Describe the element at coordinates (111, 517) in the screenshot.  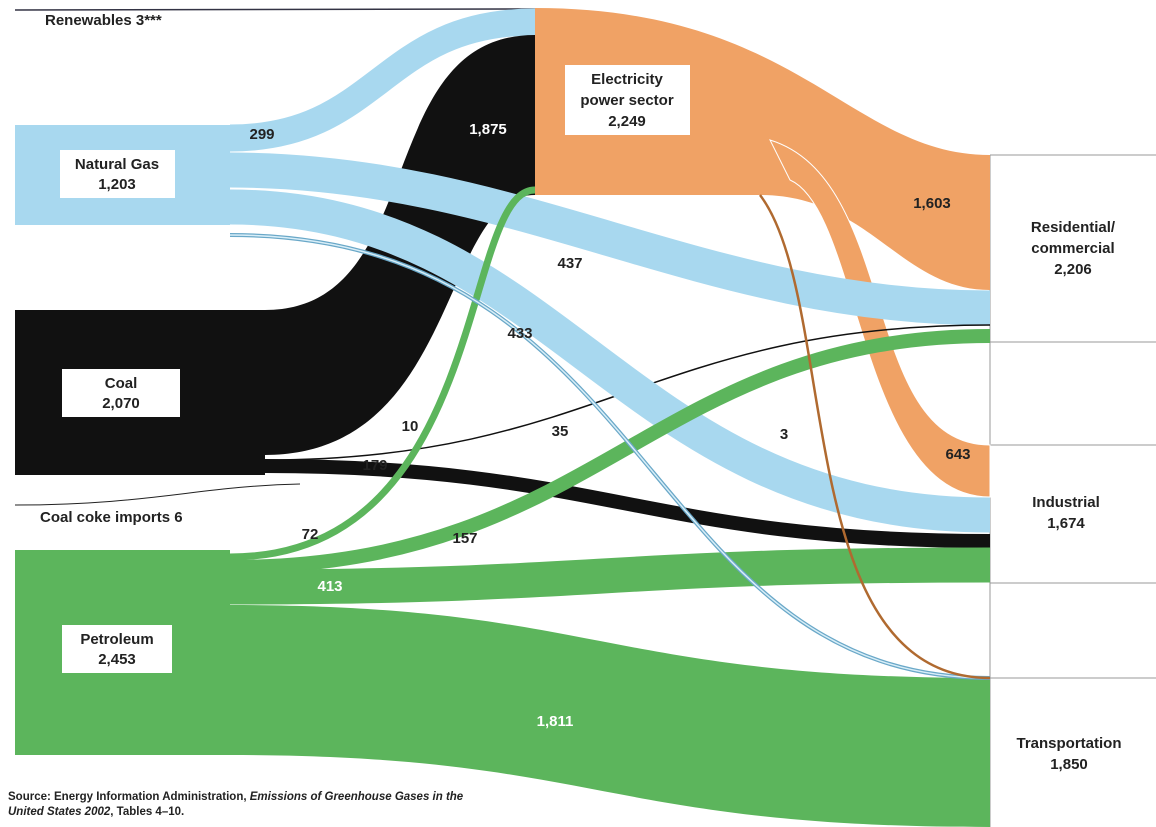
I see `node-label: Coal coke imports 6` at that location.